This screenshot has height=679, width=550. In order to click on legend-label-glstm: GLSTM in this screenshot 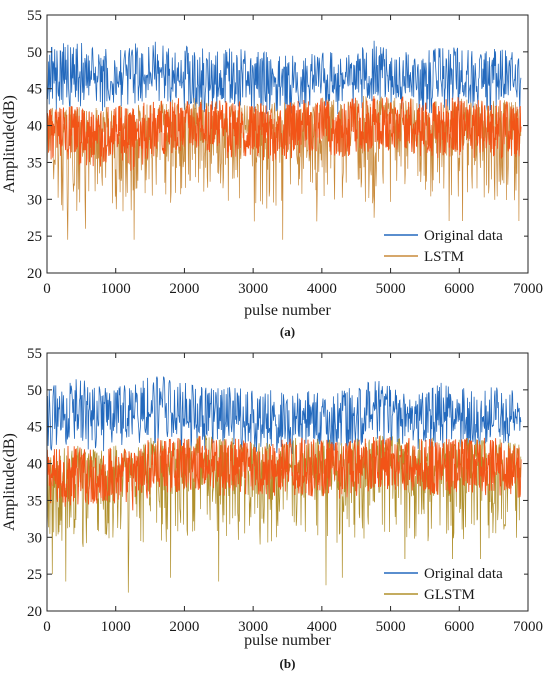, I will do `click(449, 595)`.